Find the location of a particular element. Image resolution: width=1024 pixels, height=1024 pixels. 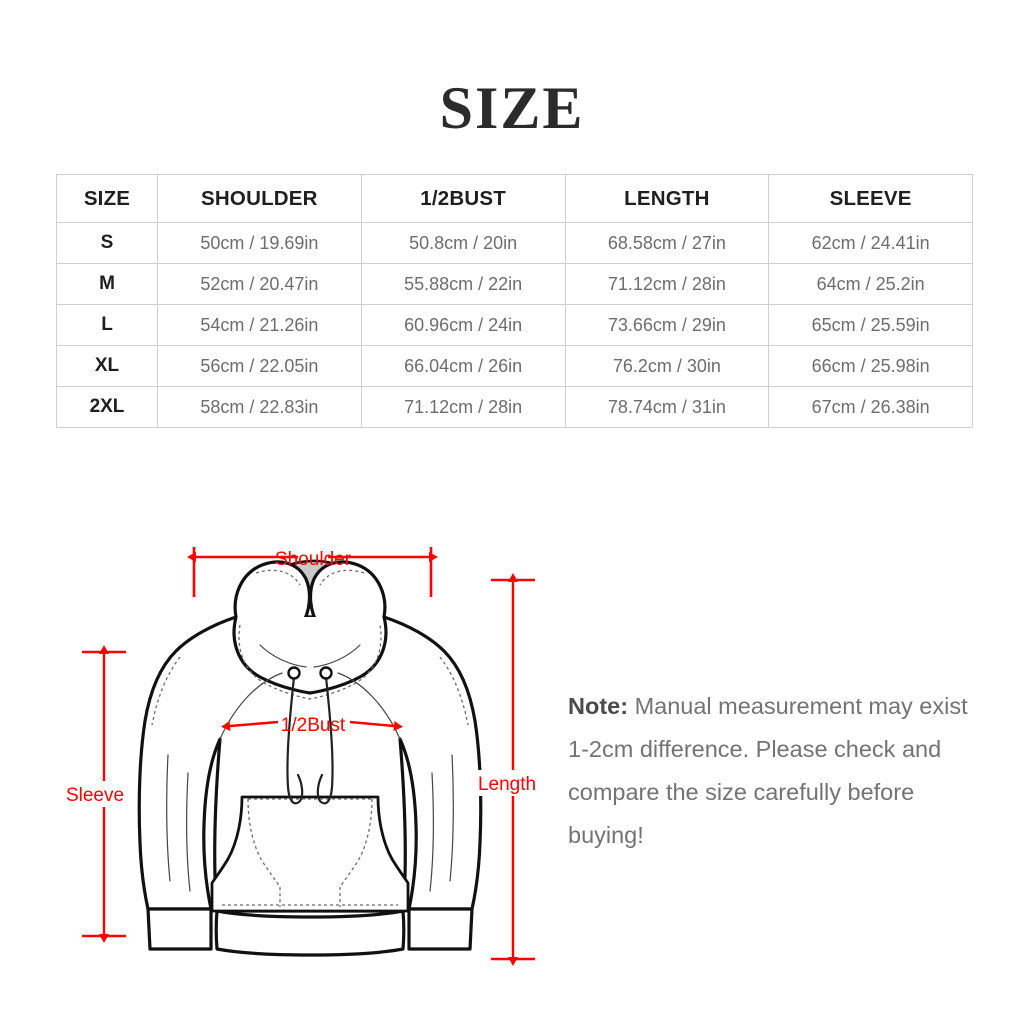

sleeve-label-bg is located at coordinates (95, 794).